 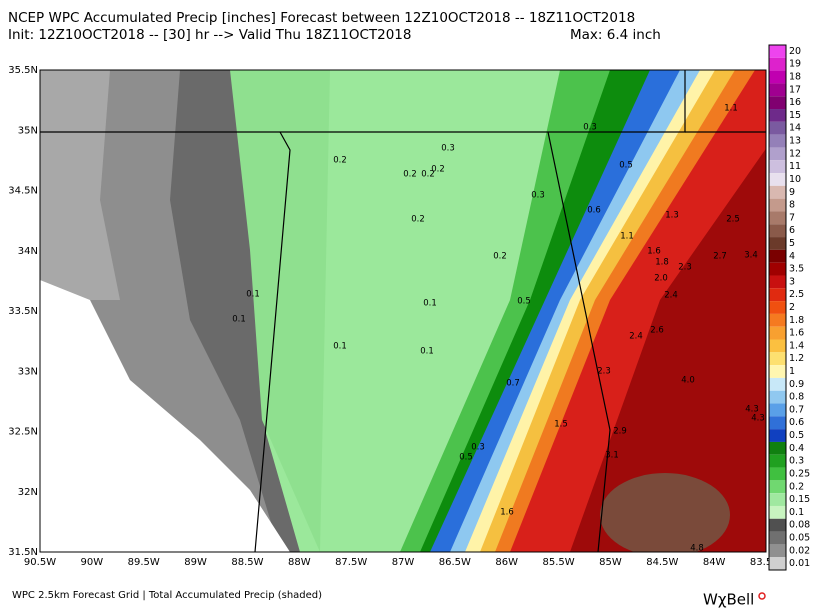 What do you see at coordinates (796, 269) in the screenshot?
I see `legend-label: 3.5` at bounding box center [796, 269].